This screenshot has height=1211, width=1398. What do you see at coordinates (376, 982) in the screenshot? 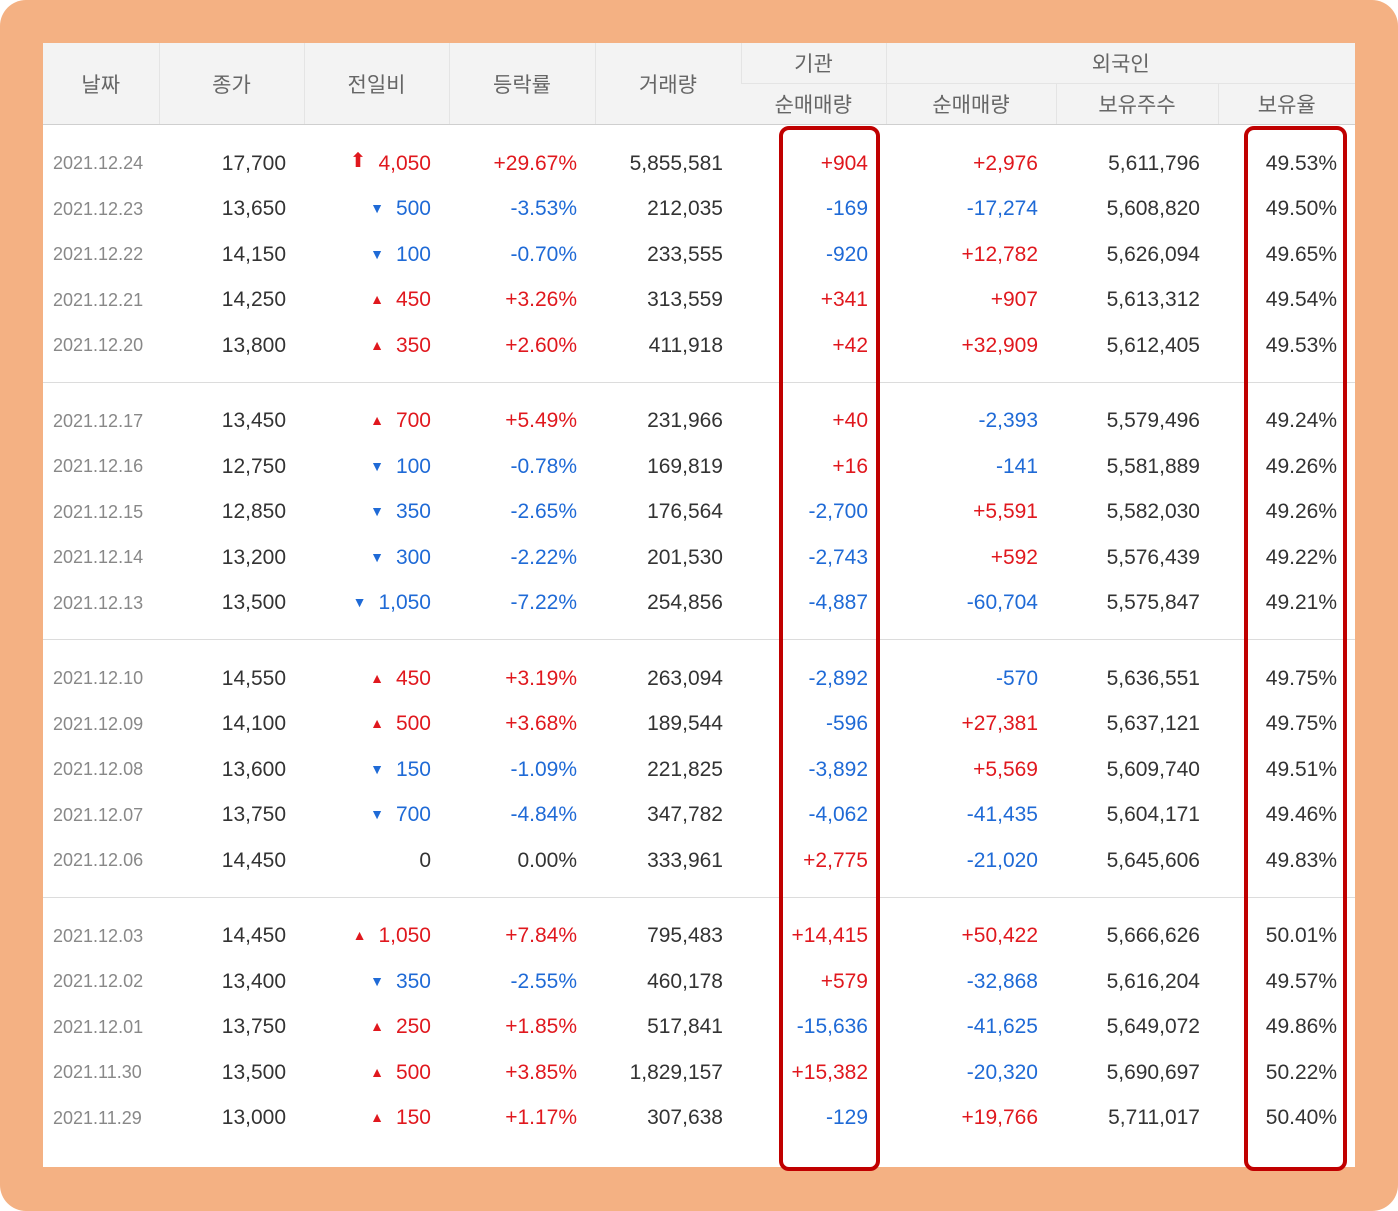
I see `change-cell: ▼ 350` at bounding box center [376, 982].